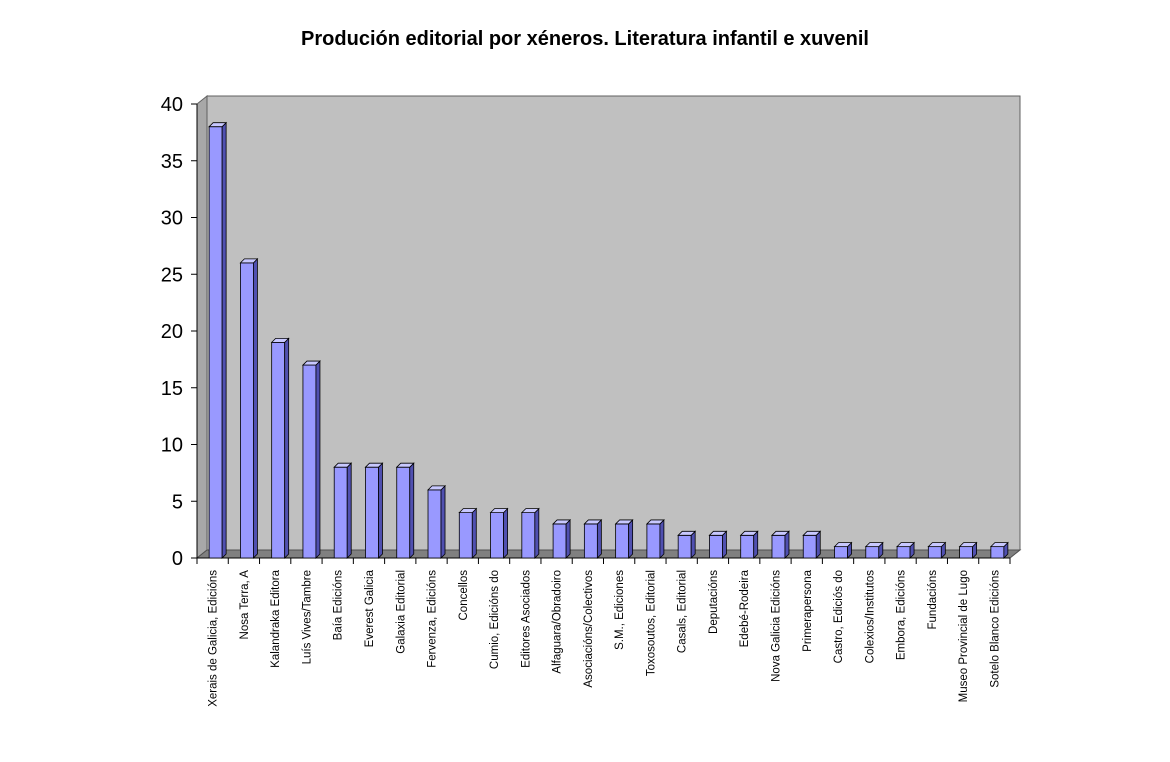  I want to click on x-tick-label: Galaxia Editorial, so click(401, 612).